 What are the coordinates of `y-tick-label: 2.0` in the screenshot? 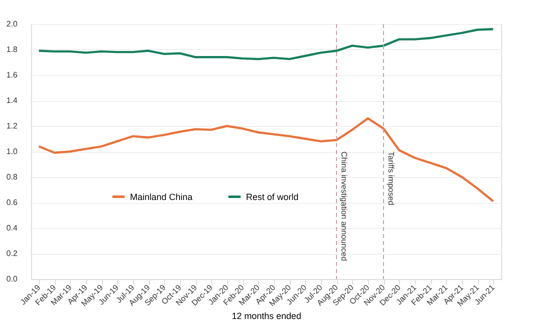 It's located at (12, 24).